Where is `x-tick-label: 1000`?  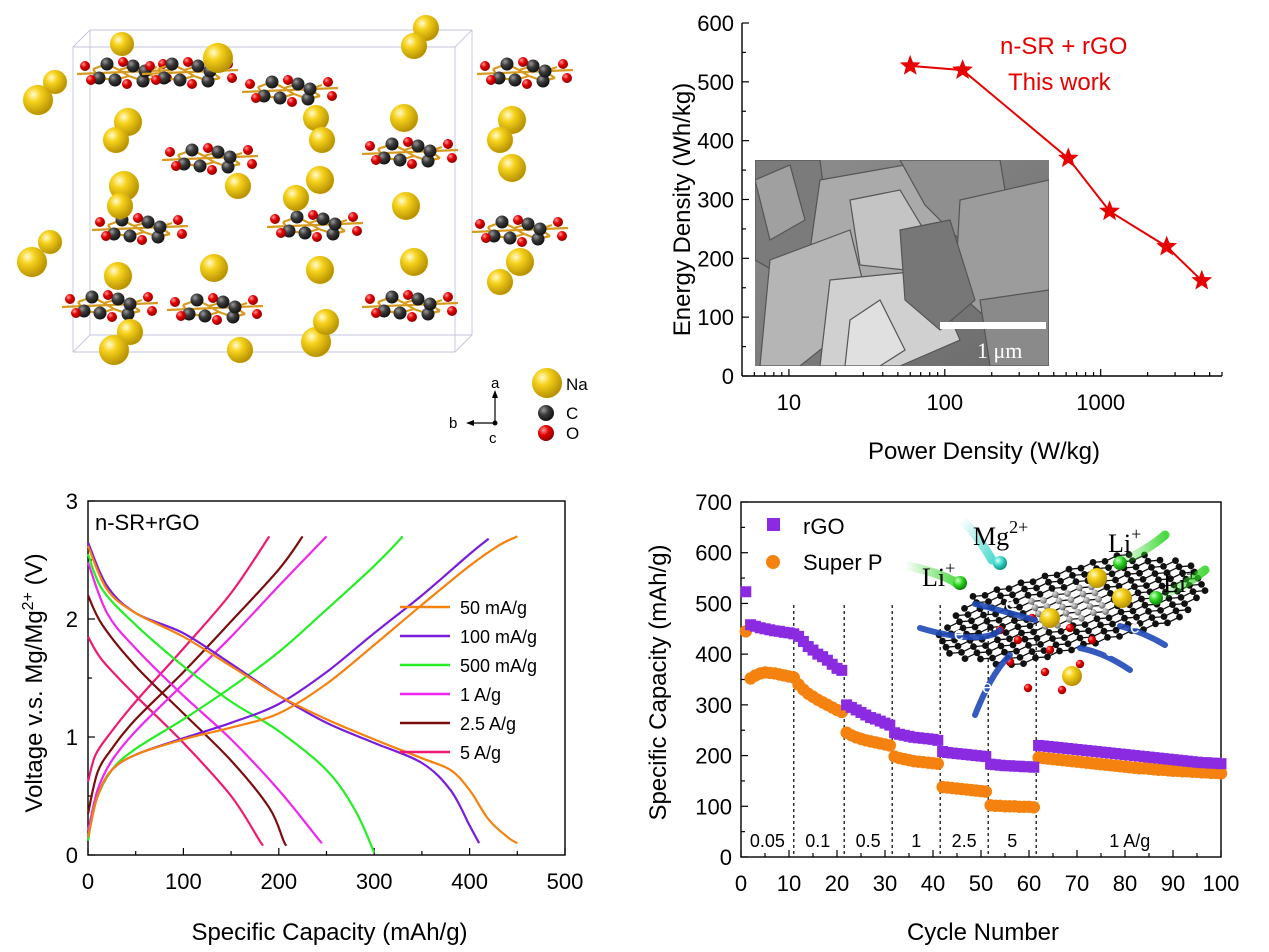
x-tick-label: 1000 is located at coordinates (1100, 402).